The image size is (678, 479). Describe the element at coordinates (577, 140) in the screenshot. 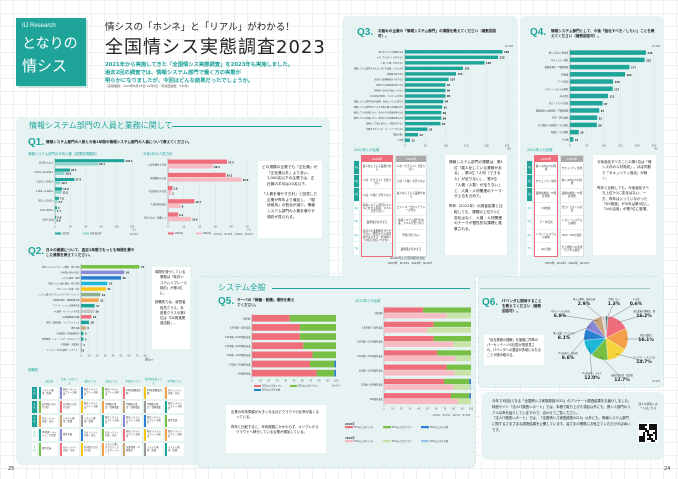

I see `data-label: 10` at that location.